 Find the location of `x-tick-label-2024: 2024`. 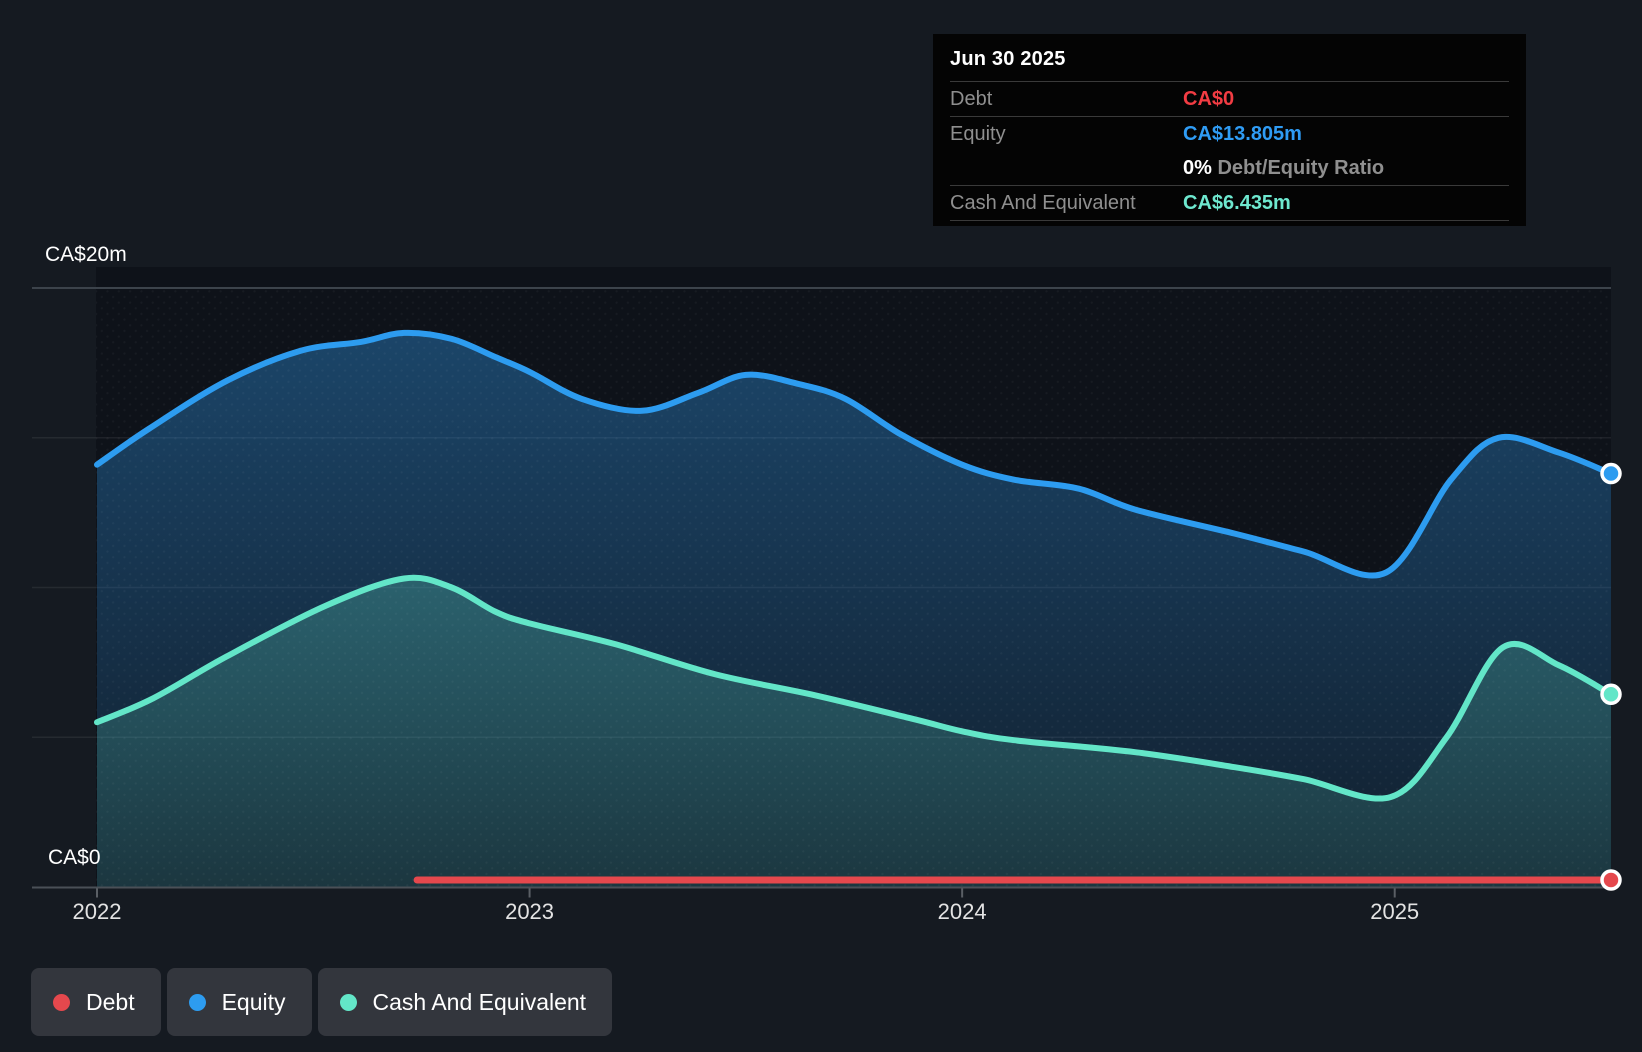

x-tick-label-2024: 2024 is located at coordinates (962, 911).